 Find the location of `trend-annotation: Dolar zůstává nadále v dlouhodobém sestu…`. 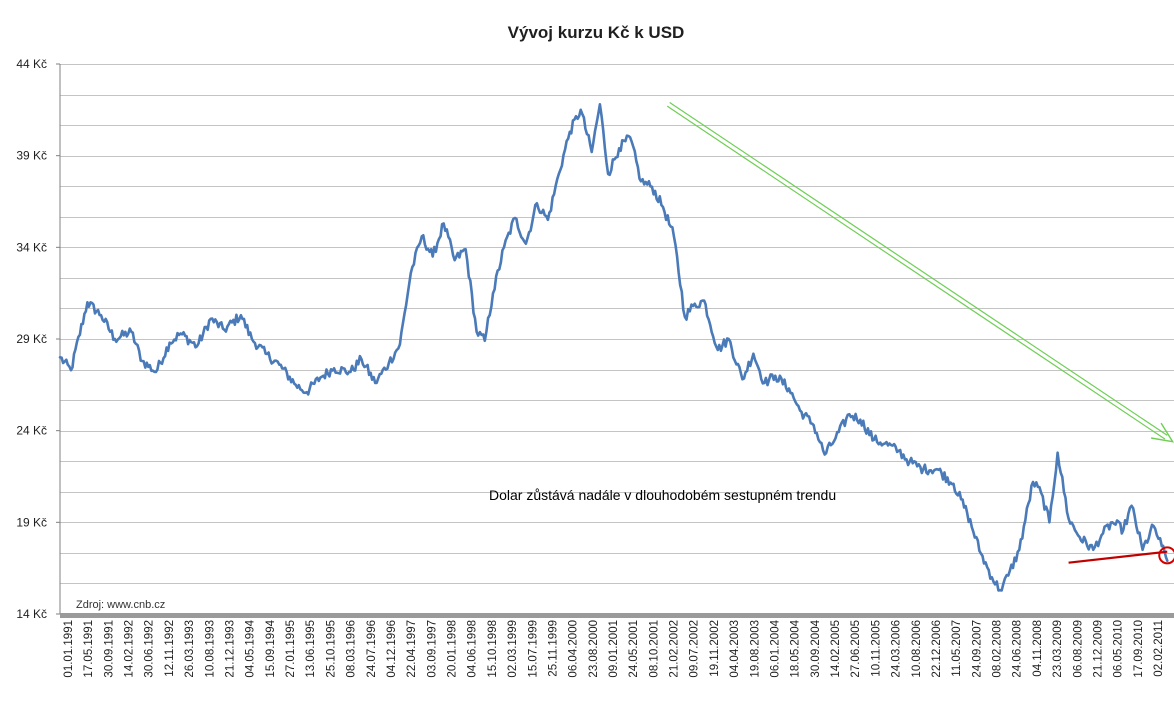

trend-annotation: Dolar zůstává nadále v dlouhodobém sestu… is located at coordinates (662, 495).